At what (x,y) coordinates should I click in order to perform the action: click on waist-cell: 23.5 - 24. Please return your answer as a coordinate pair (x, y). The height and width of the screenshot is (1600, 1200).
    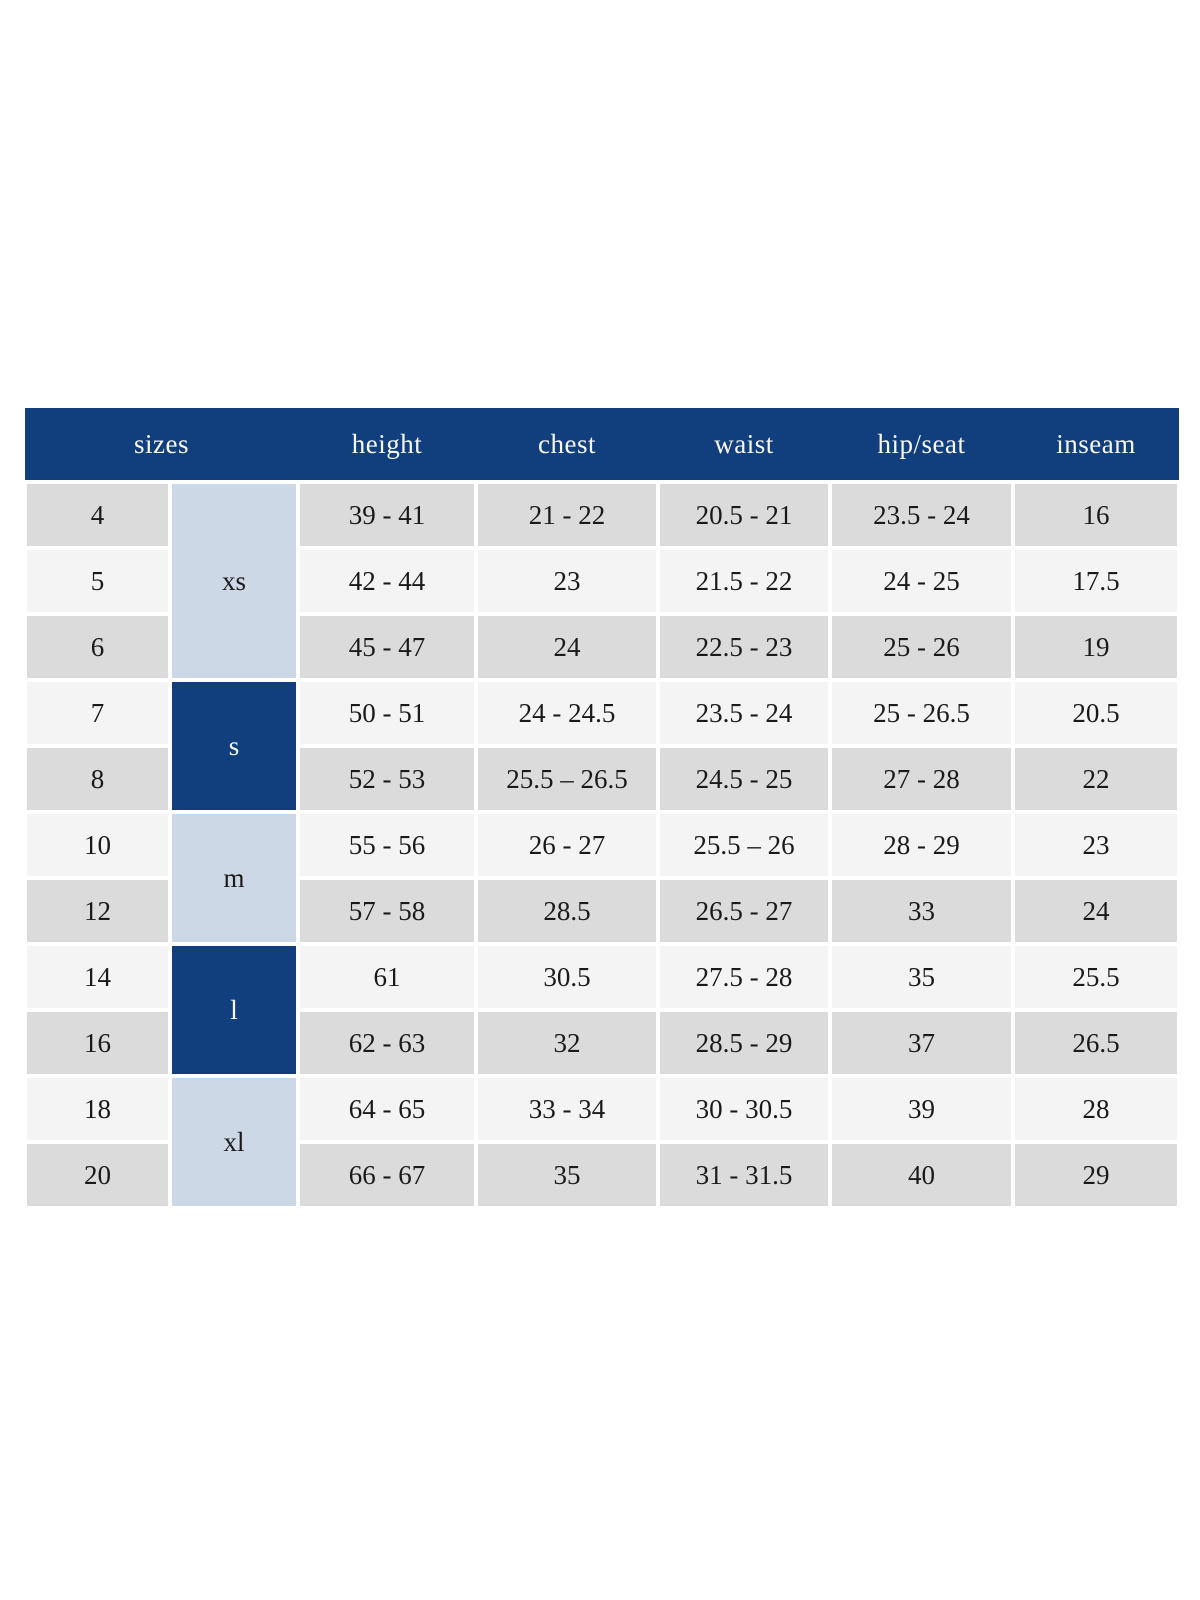
    Looking at the image, I should click on (744, 713).